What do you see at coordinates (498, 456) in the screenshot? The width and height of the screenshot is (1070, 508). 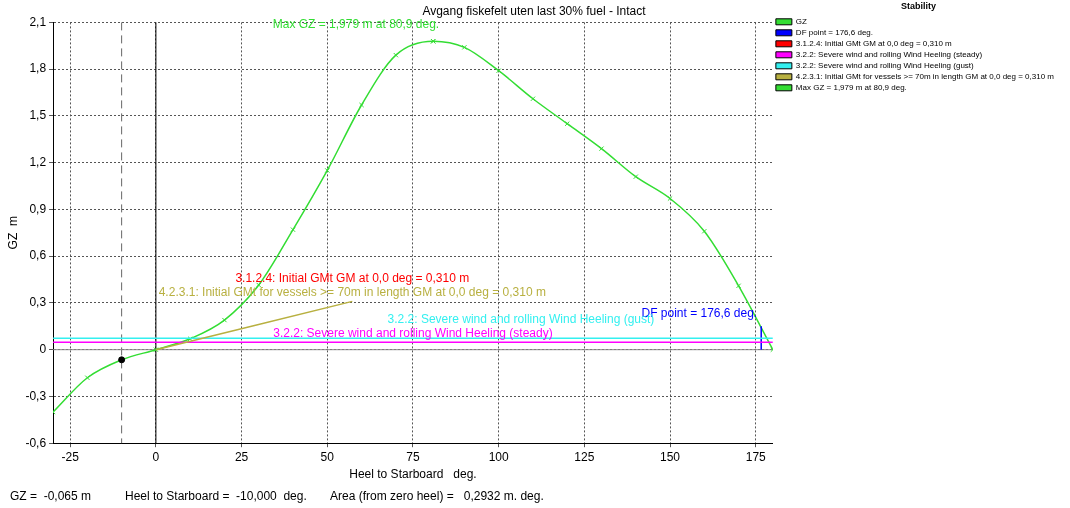 I see `x-tick-label: 100` at bounding box center [498, 456].